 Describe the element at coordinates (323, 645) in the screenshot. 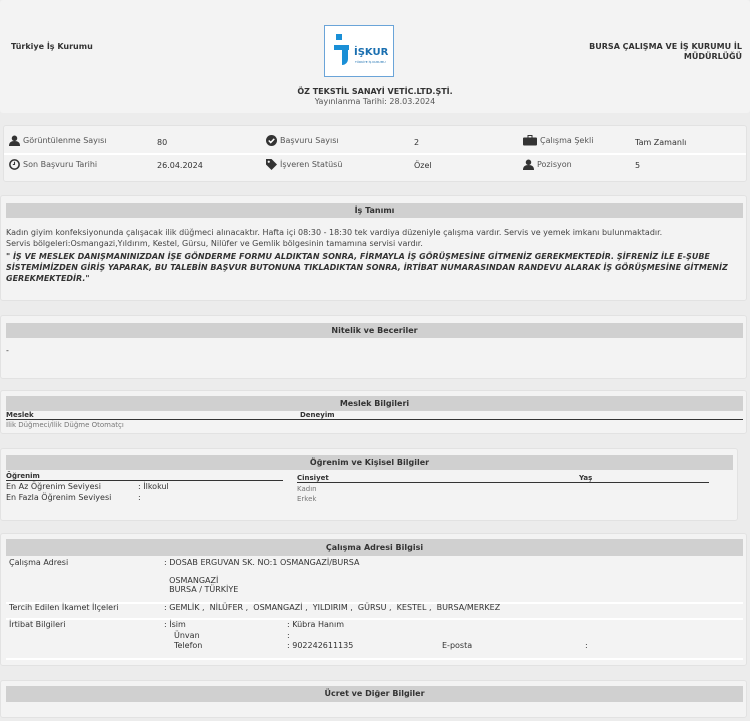

I see `contact-phone-value: 902242611135` at that location.